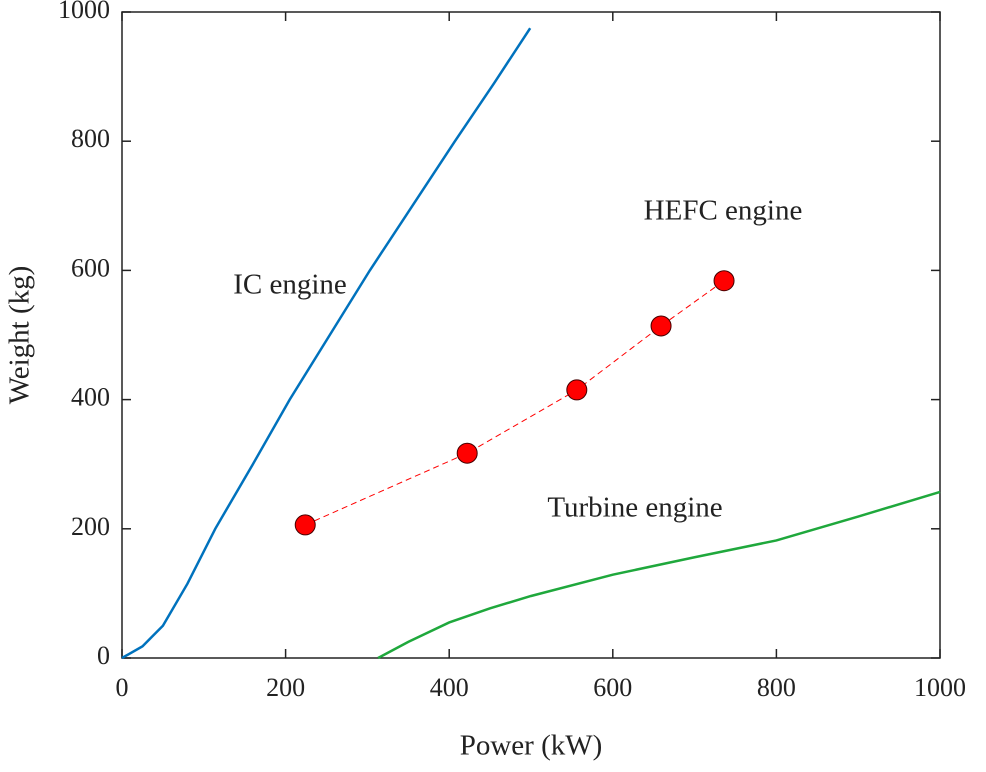 This screenshot has height=772, width=986. Describe the element at coordinates (723, 211) in the screenshot. I see `series-label: HEFC engine` at that location.